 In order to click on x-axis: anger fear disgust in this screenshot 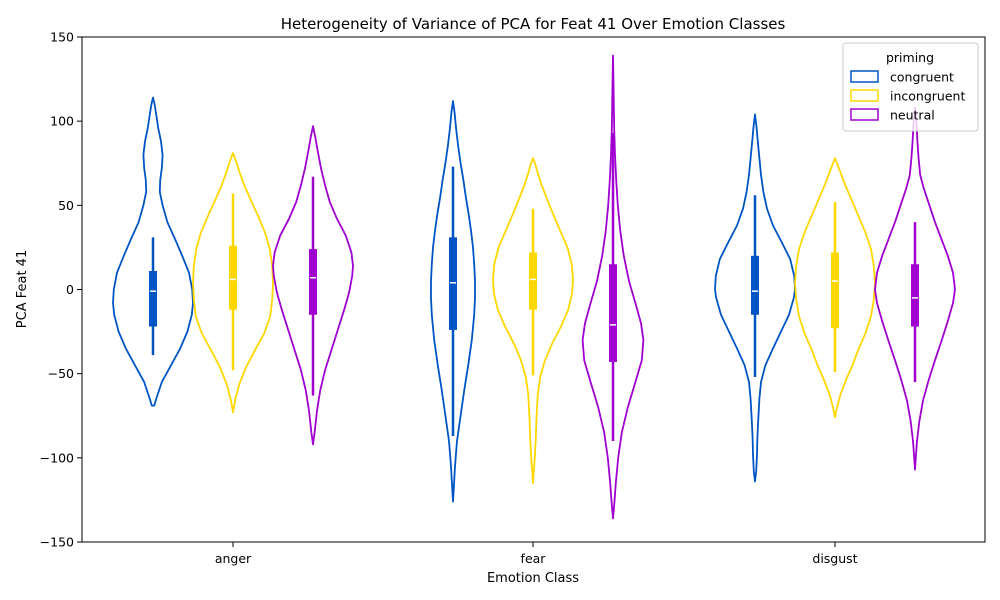, I will do `click(536, 554)`.